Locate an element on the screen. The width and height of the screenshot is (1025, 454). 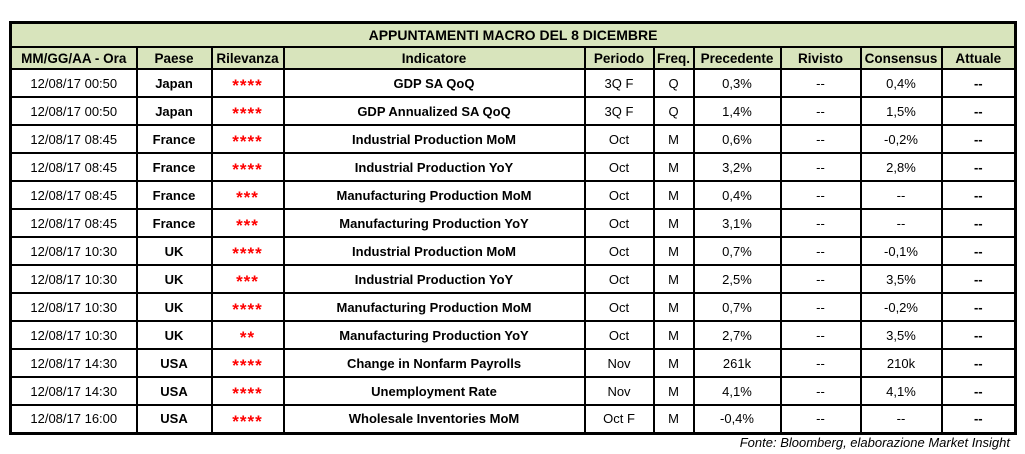
cell-indicator: GDP SA QoQ is located at coordinates (434, 83).